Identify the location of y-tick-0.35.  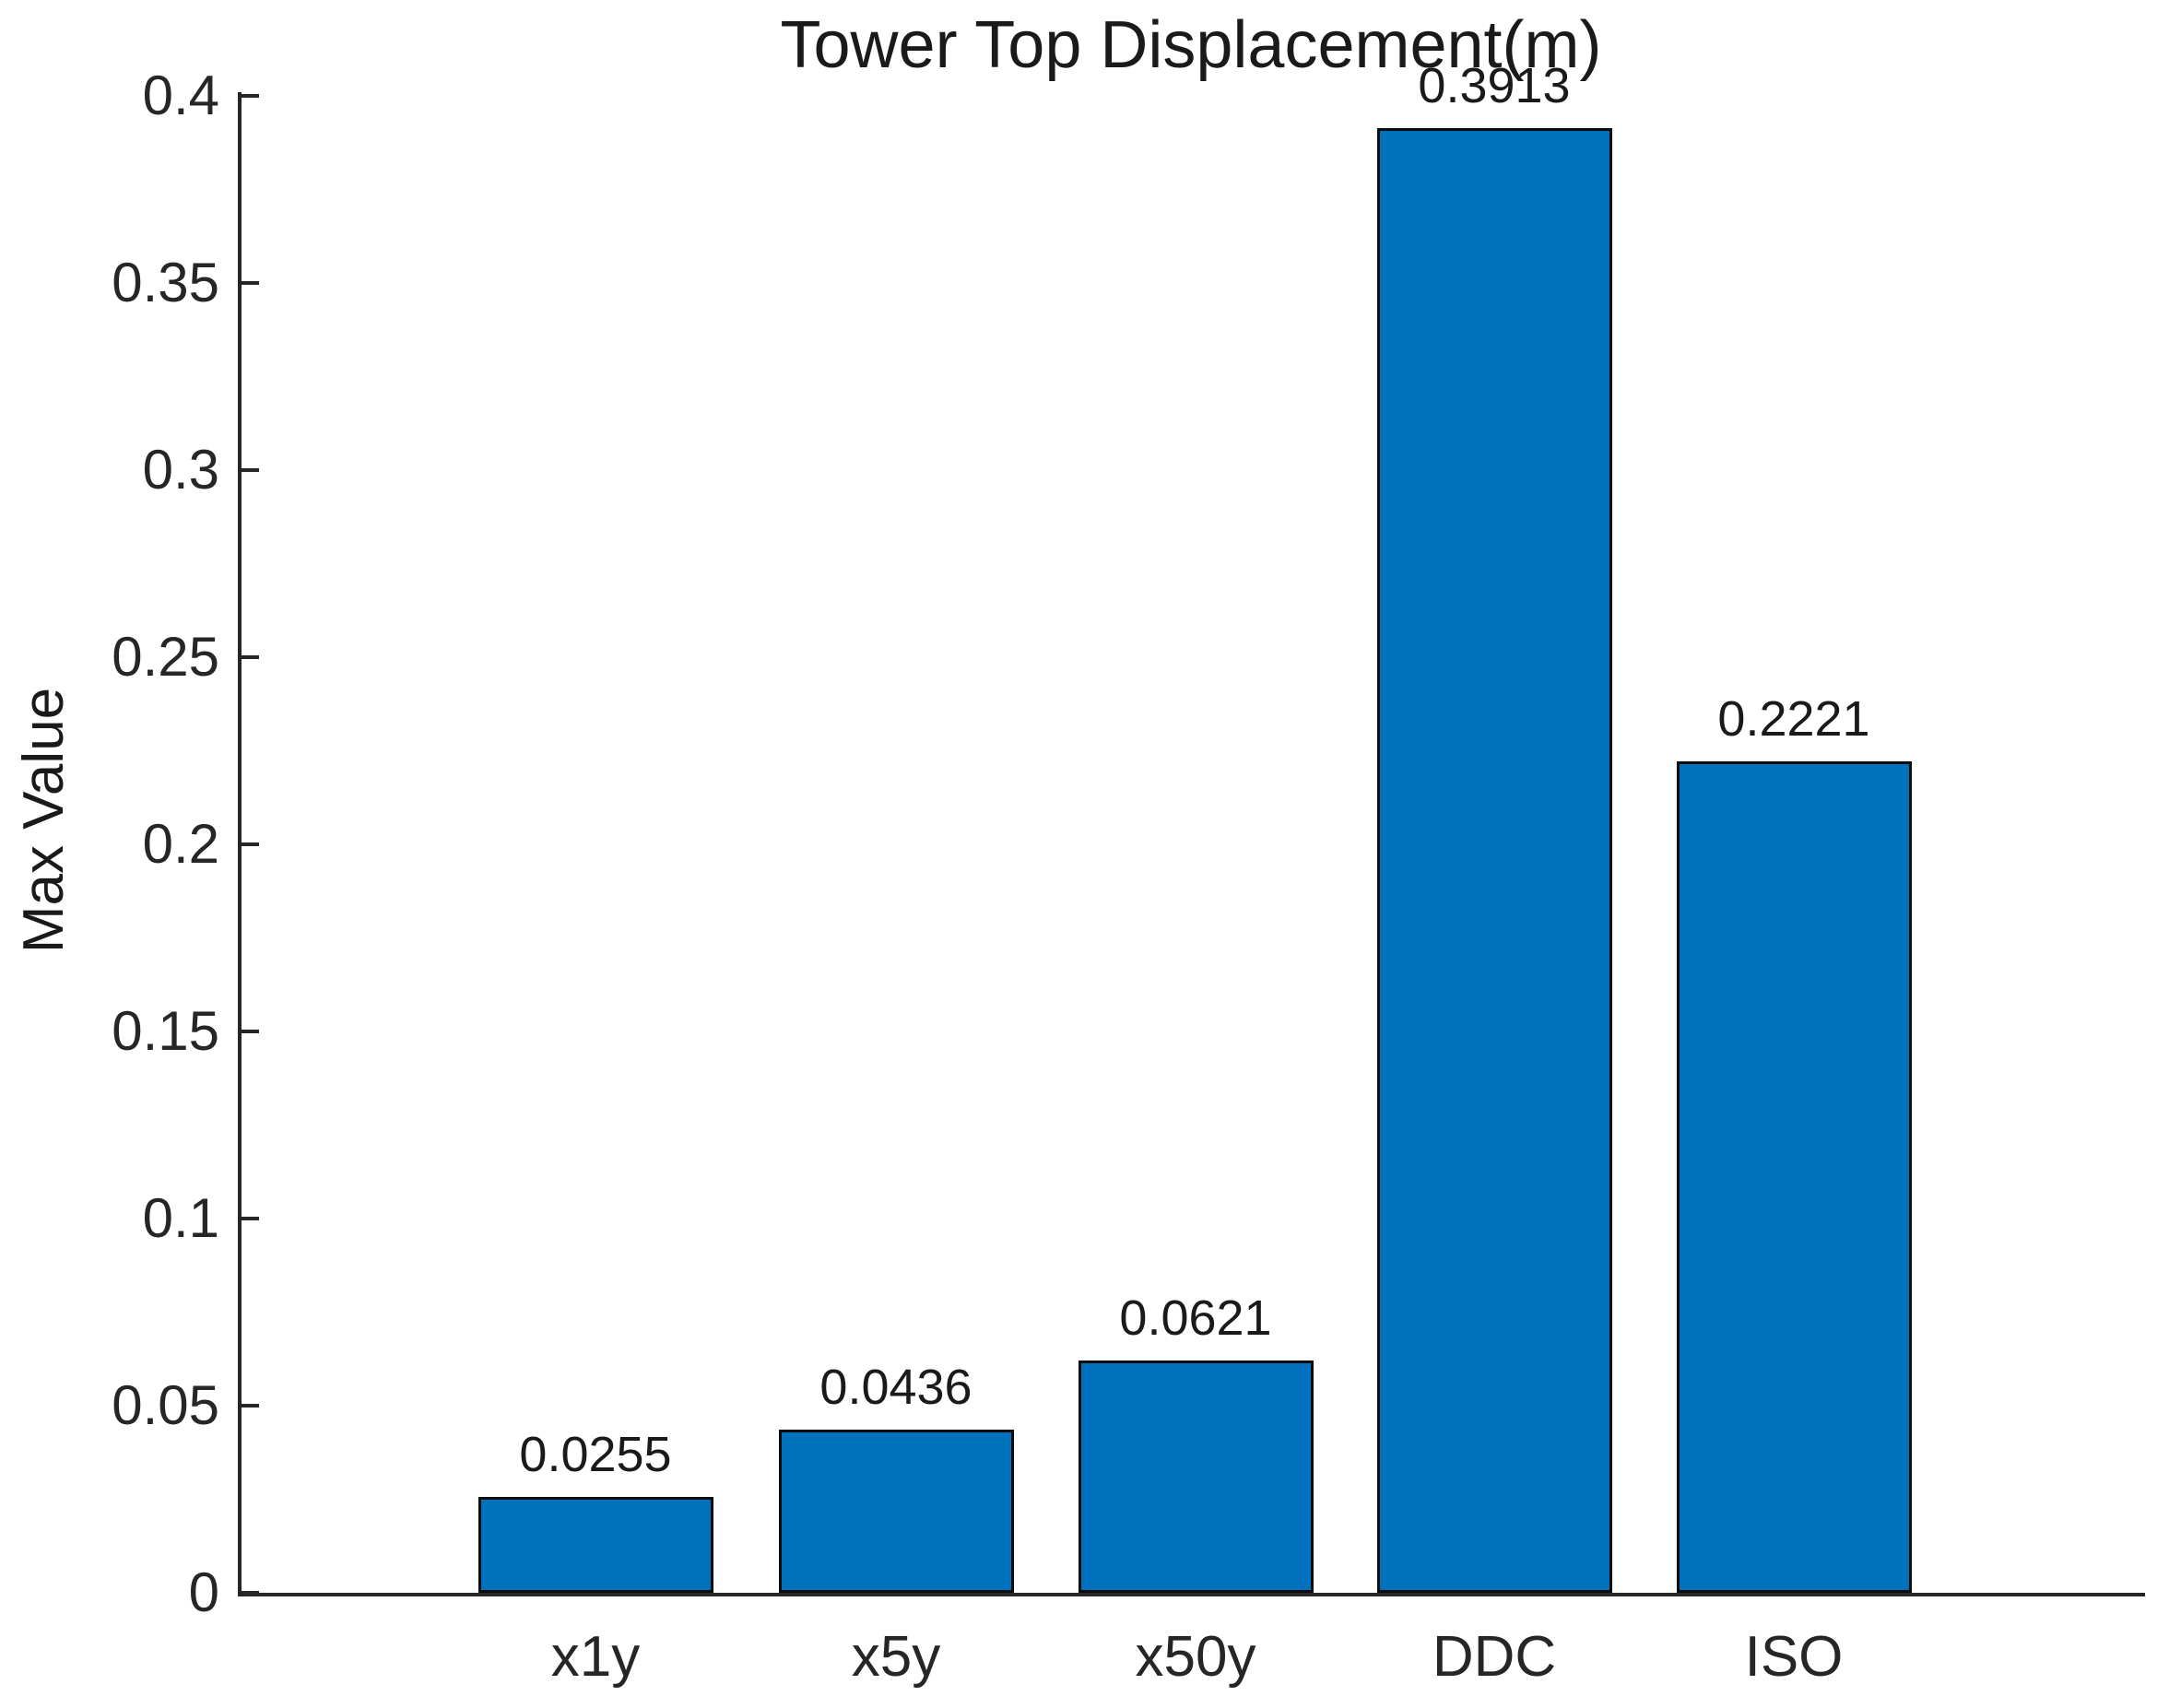
(250, 283).